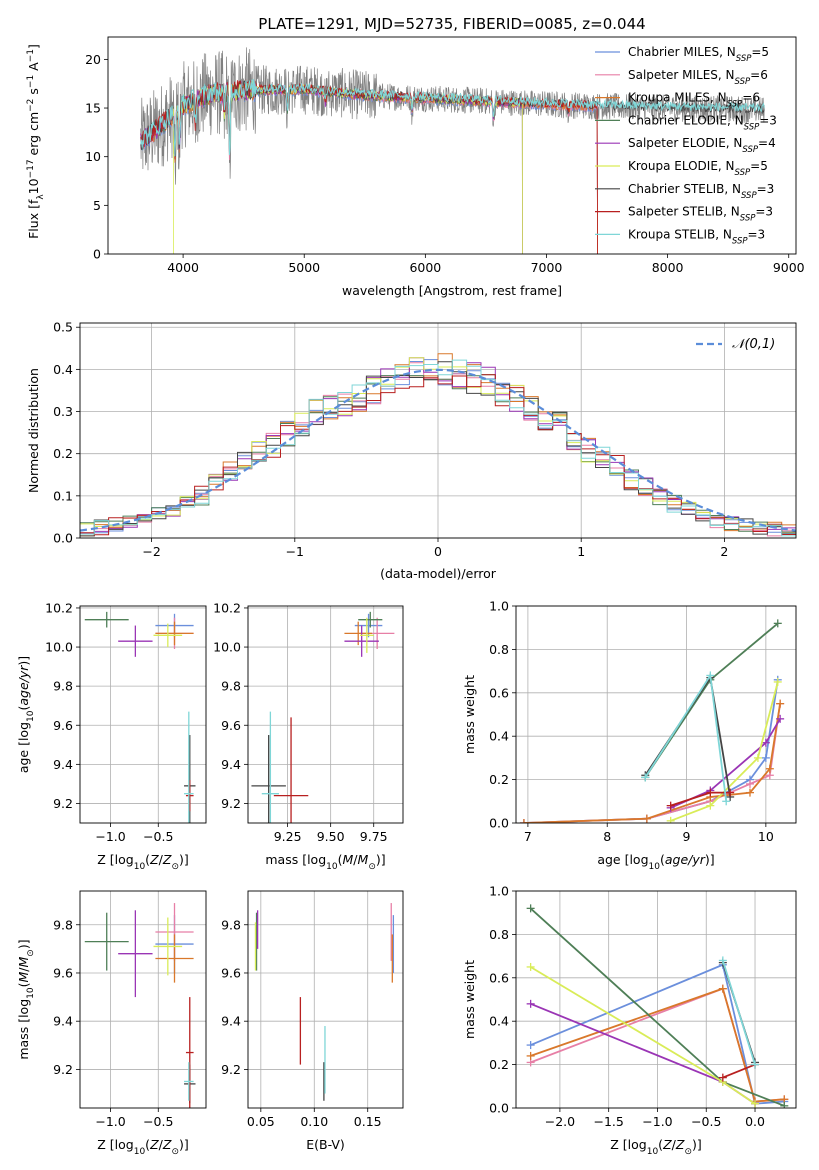  I want to click on x-tick-label: 8000, so click(668, 267).